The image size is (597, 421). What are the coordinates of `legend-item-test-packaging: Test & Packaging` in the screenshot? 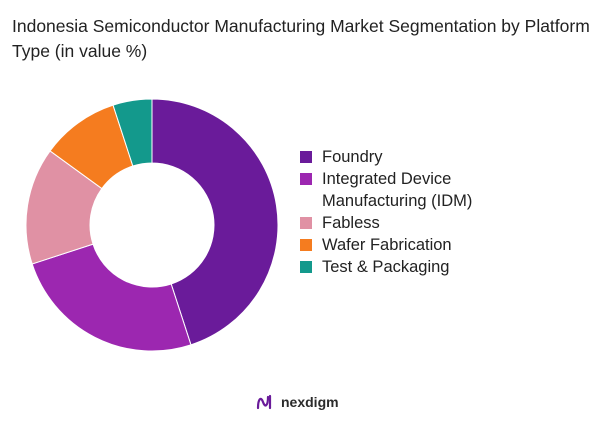 It's located at (416, 267).